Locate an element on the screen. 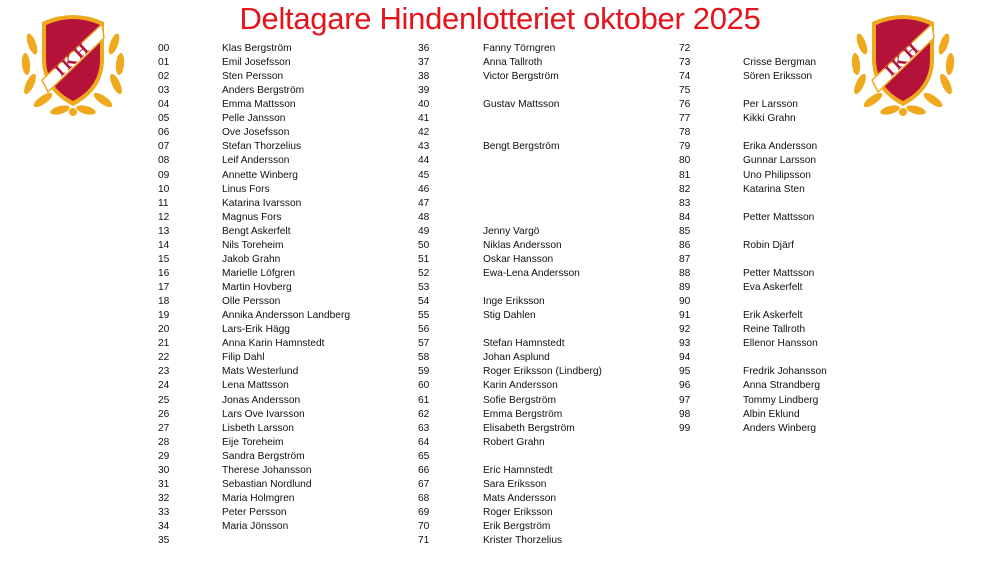 The height and width of the screenshot is (562, 1000). participant-name: Bengt Bergström is located at coordinates (521, 147).